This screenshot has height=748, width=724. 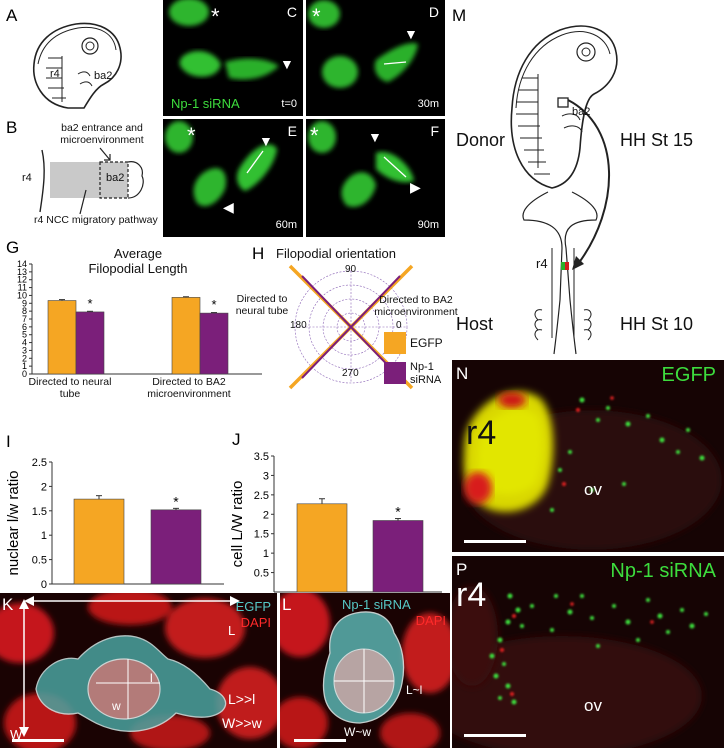 What do you see at coordinates (416, 300) in the screenshot?
I see `right-direction-line1: Directed to BA2` at bounding box center [416, 300].